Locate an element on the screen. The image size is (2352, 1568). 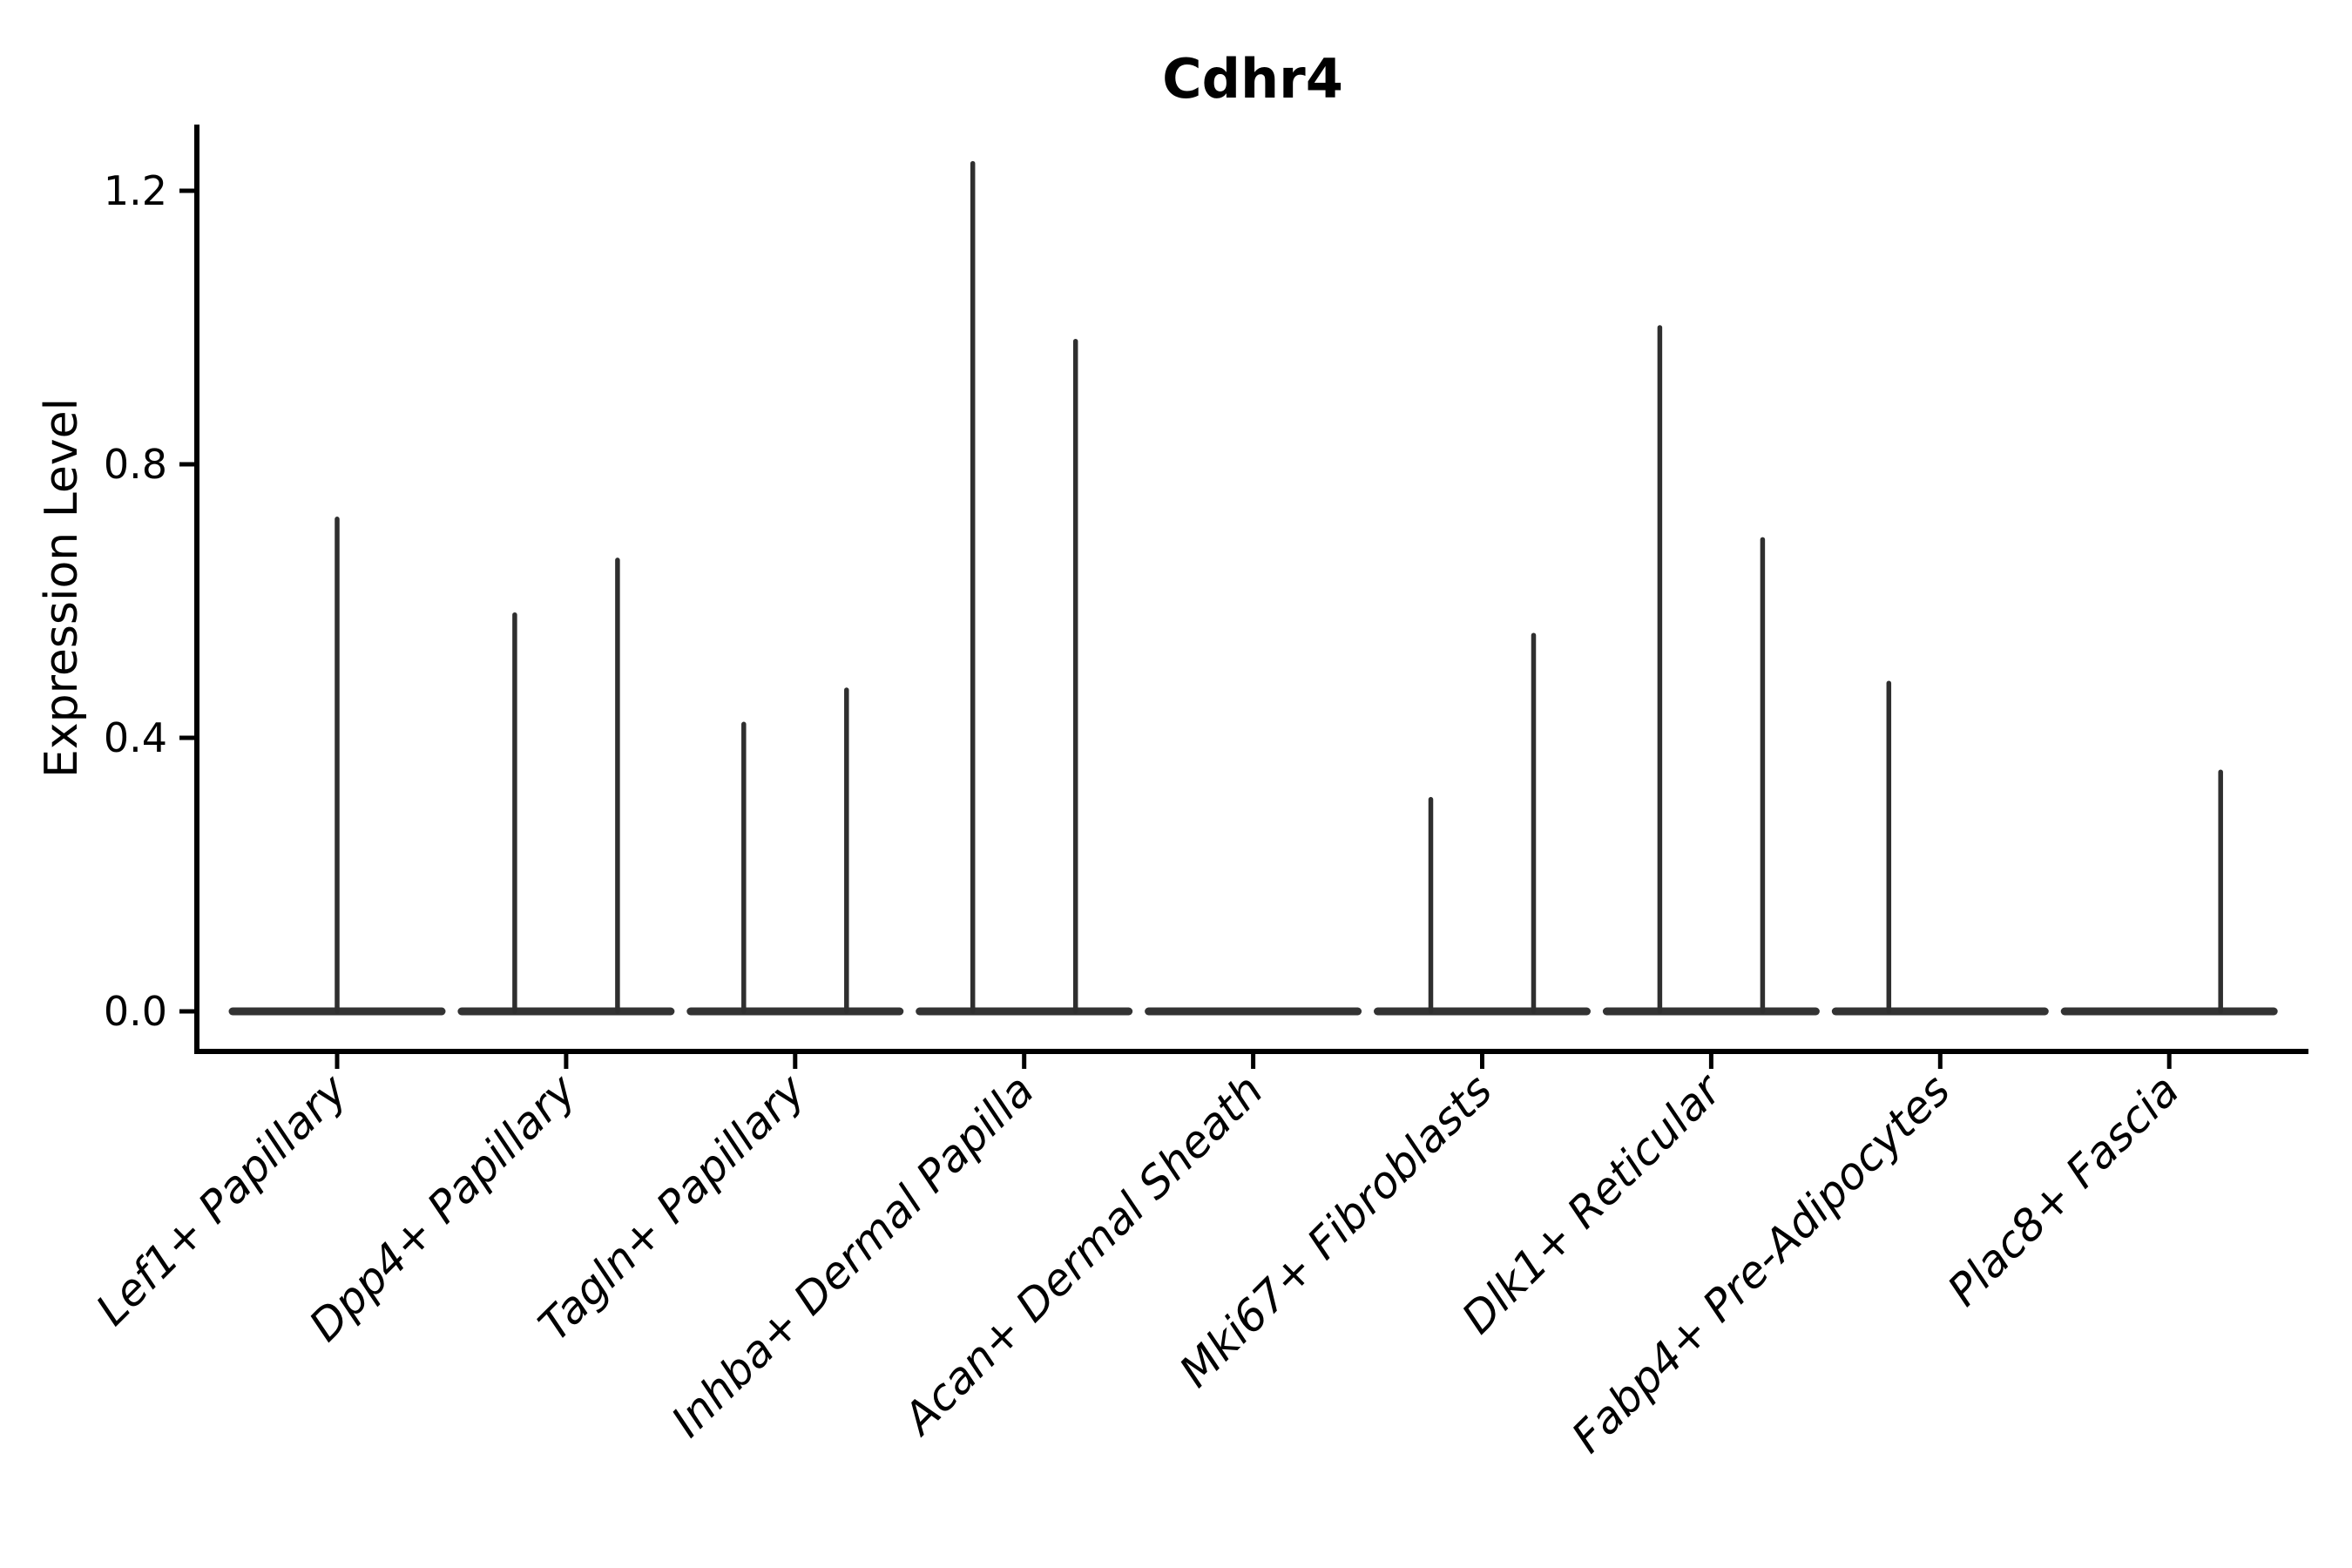
chart-title: Cdhr4 is located at coordinates (1252, 79).